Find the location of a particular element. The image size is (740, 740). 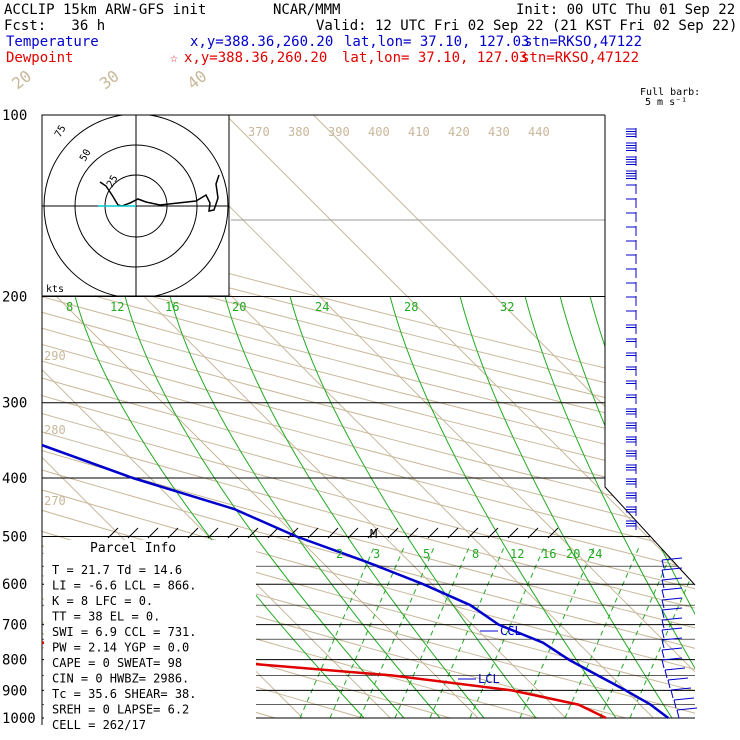

mixing-ratio-label: 16 is located at coordinates (549, 554).